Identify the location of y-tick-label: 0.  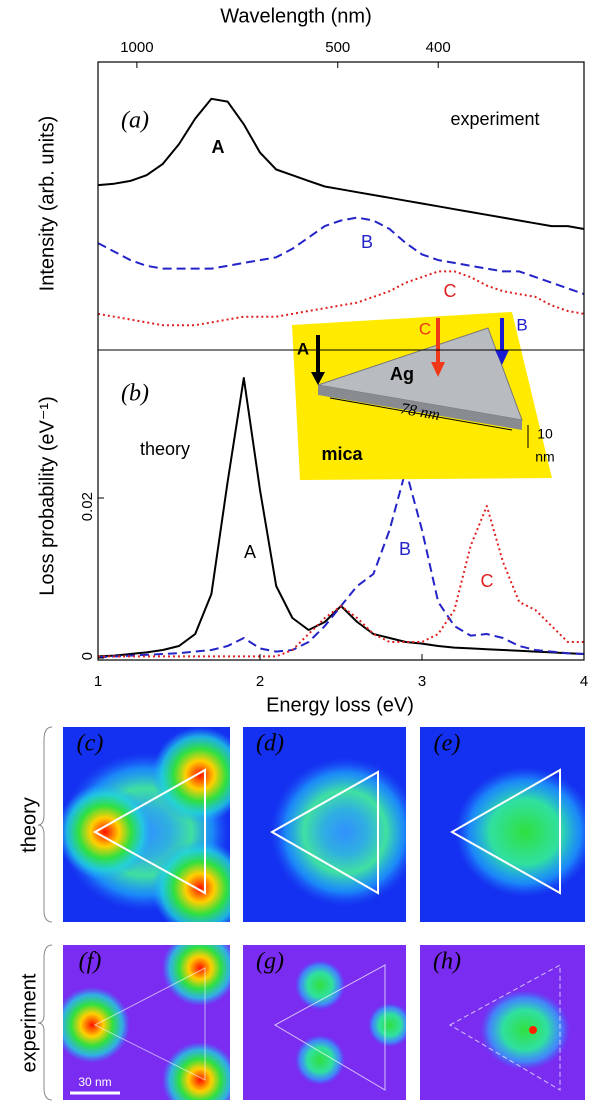
(87, 656).